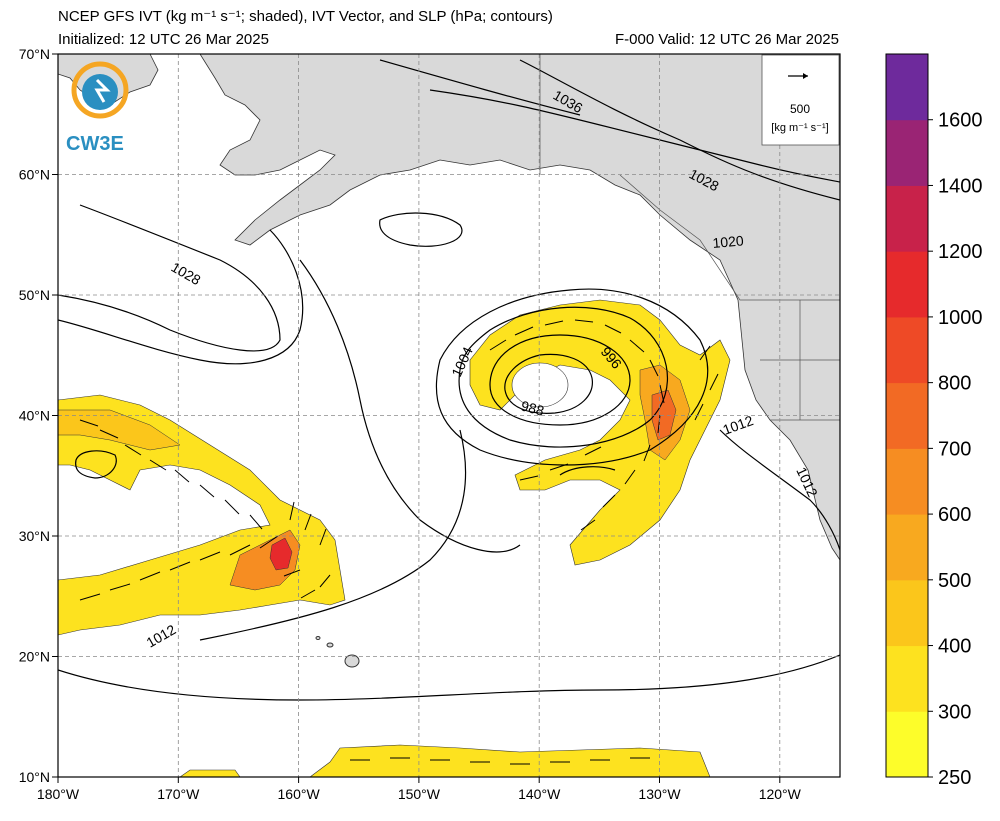 The image size is (1000, 821). I want to click on colorbar-tick-label: 1000, so click(960, 318).